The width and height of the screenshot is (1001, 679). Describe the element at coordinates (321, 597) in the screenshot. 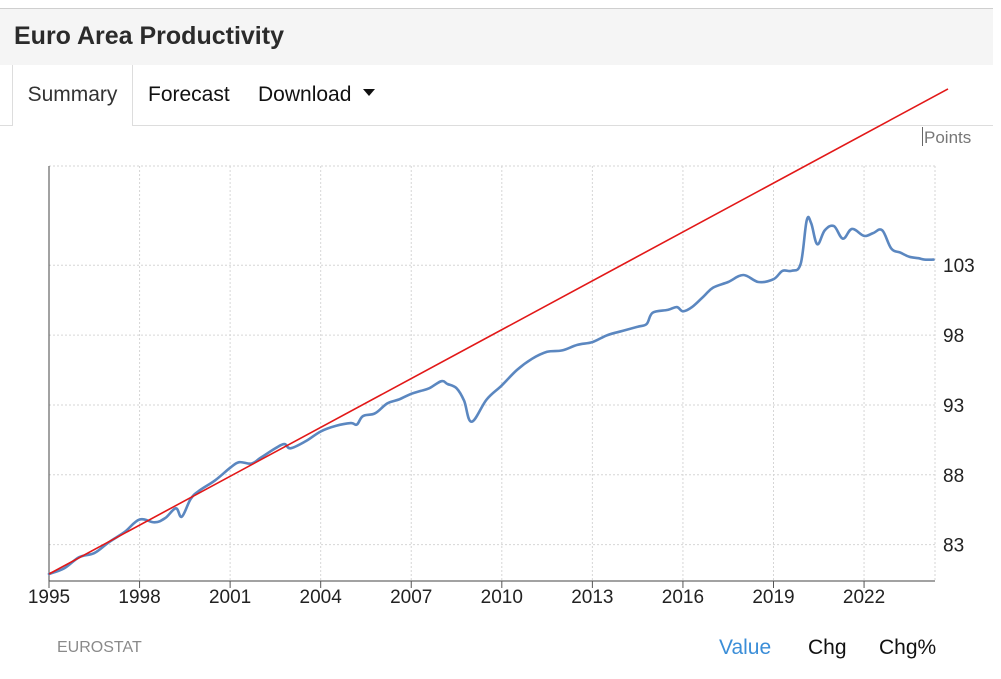

I see `x-tick-label: 2004` at that location.